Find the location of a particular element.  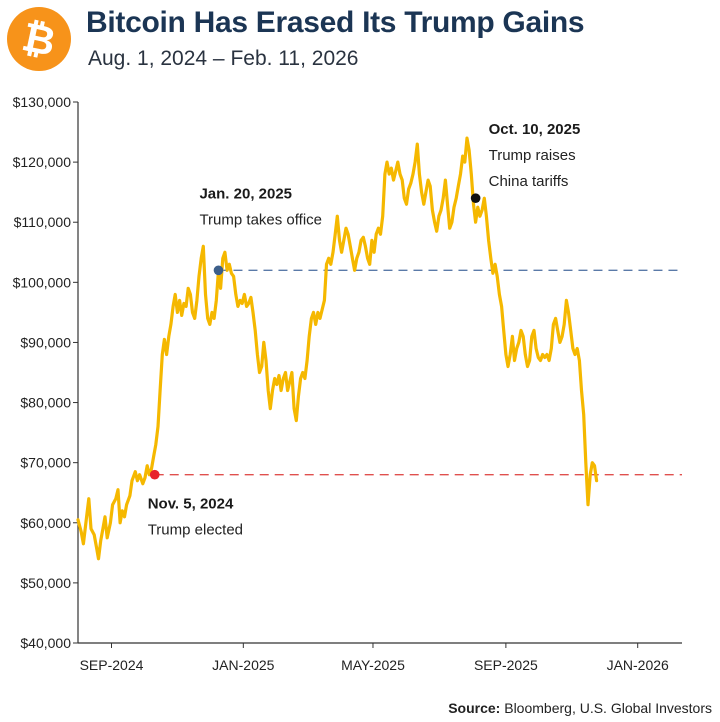

page-title: Bitcoin Has Erased Its Trump Gains is located at coordinates (335, 22).